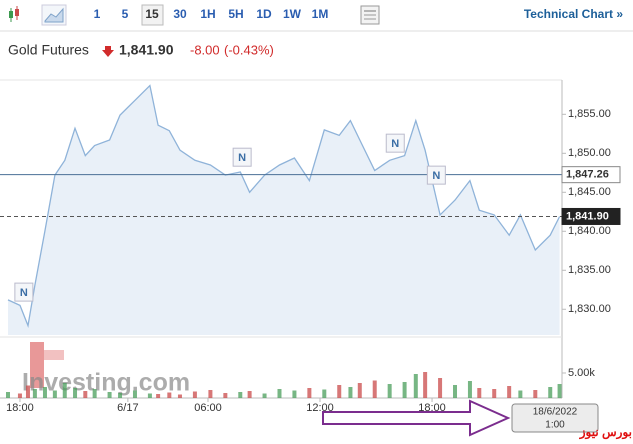  Describe the element at coordinates (48, 50) in the screenshot. I see `instrument-name: Gold Futures` at that location.